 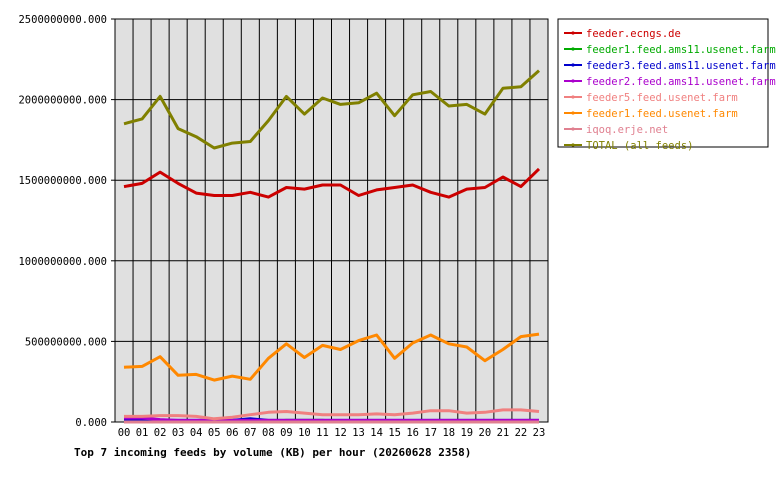 What do you see at coordinates (376, 433) in the screenshot?
I see `x-tick-label: 14` at bounding box center [376, 433].